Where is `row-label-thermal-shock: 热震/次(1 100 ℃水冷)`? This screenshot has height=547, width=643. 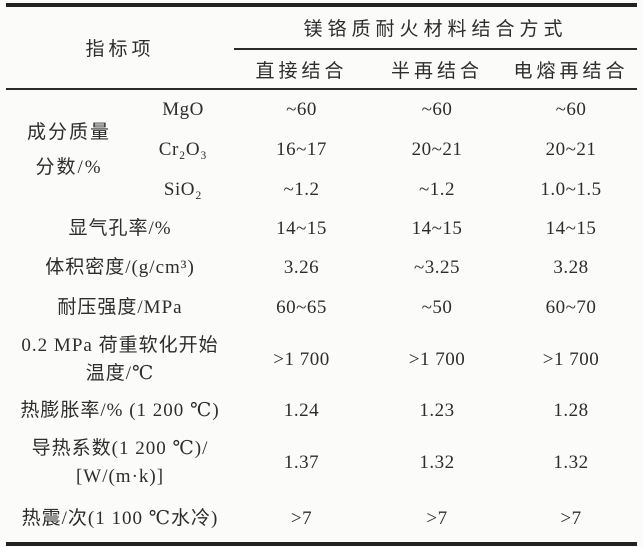 row-label-thermal-shock: 热震/次(1 100 ℃水冷) is located at coordinates (120, 518).